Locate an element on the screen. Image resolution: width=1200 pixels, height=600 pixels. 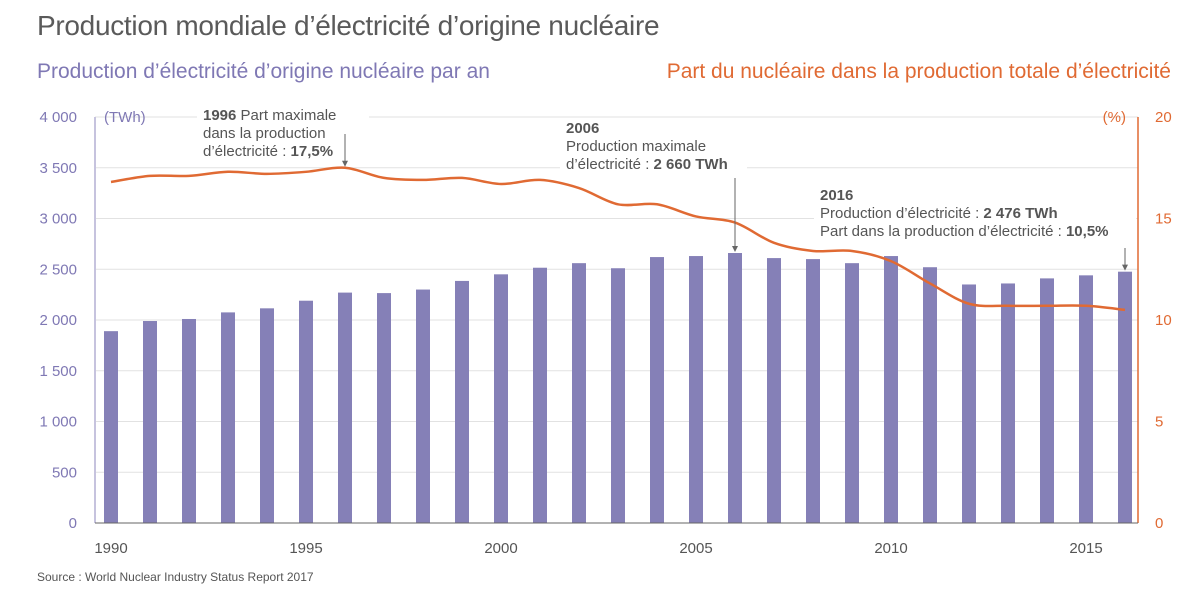
right-tick-label: 5 is located at coordinates (1159, 422).